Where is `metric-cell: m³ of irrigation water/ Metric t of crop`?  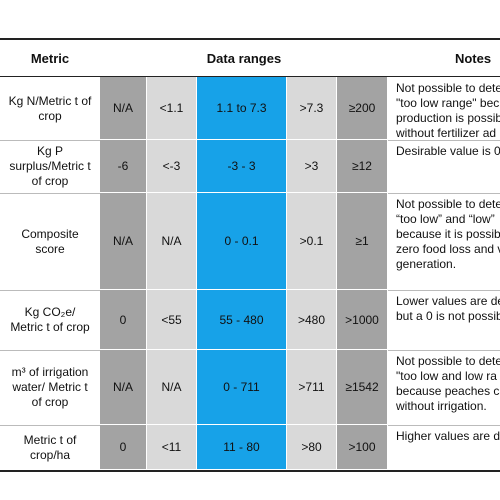
metric-cell: m³ of irrigation water/ Metric t of crop is located at coordinates (50, 387).